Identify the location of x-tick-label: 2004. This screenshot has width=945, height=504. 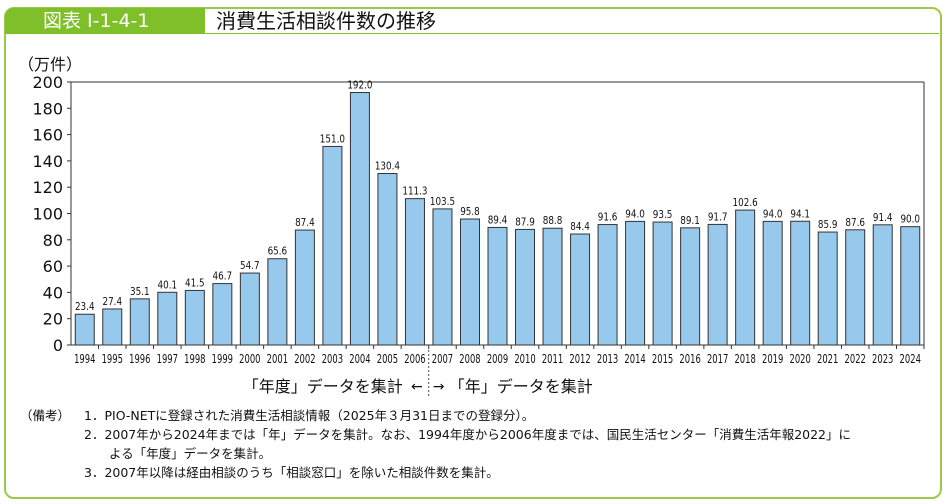
(359, 360).